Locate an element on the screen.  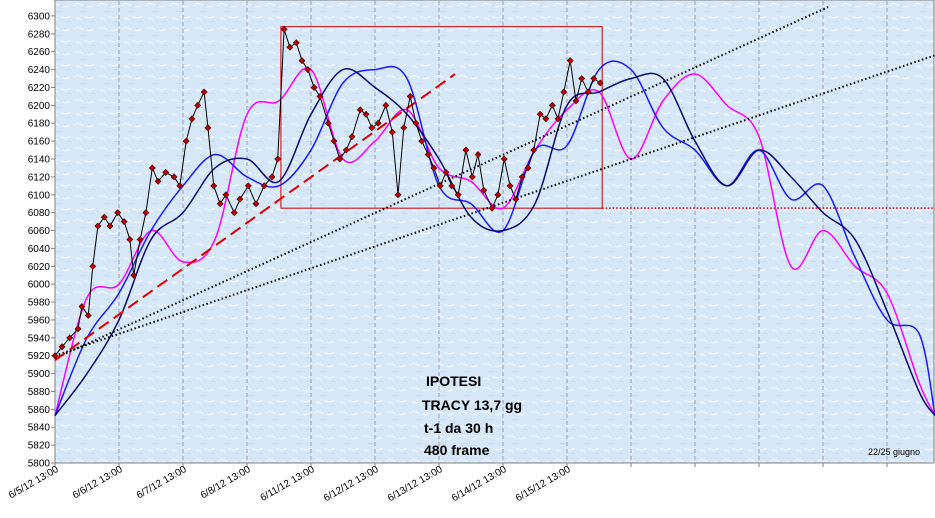
y-tick-label: 5840 is located at coordinates (39, 428).